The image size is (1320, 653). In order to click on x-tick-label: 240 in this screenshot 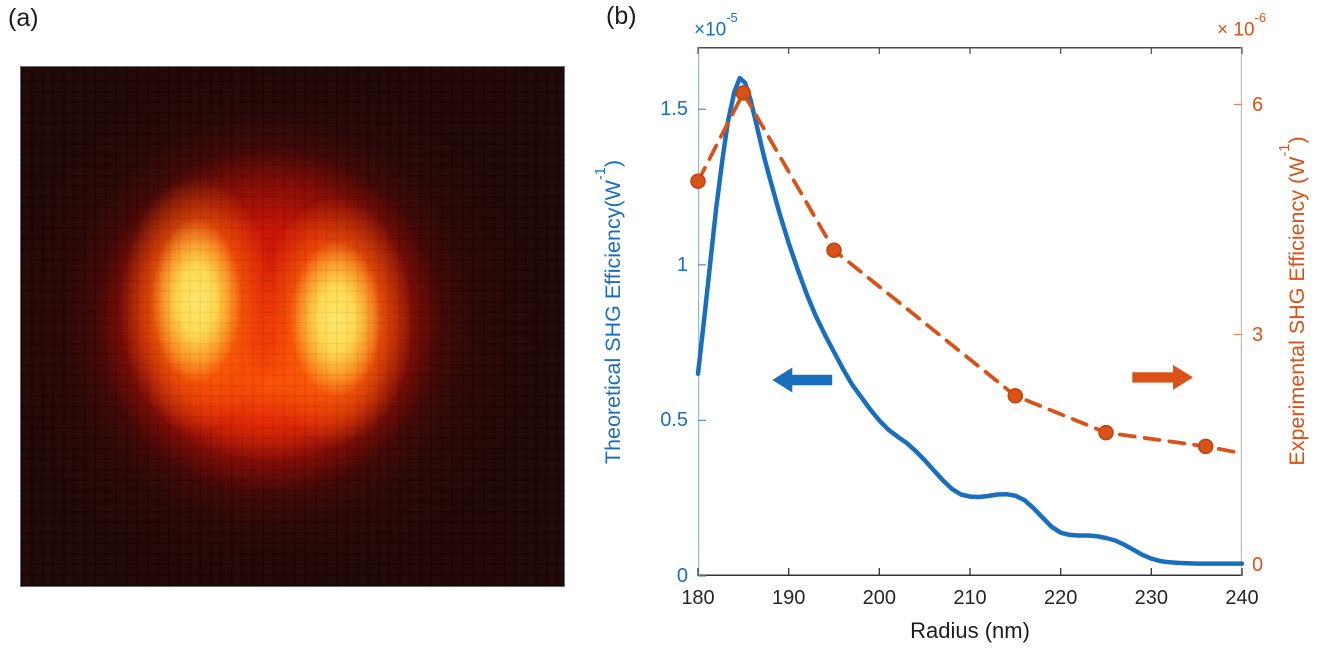, I will do `click(1242, 598)`.